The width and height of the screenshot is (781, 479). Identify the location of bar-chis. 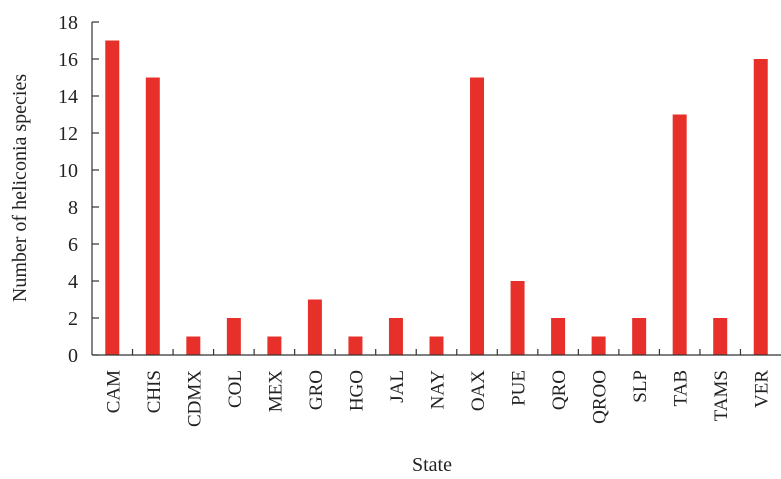
(152, 216).